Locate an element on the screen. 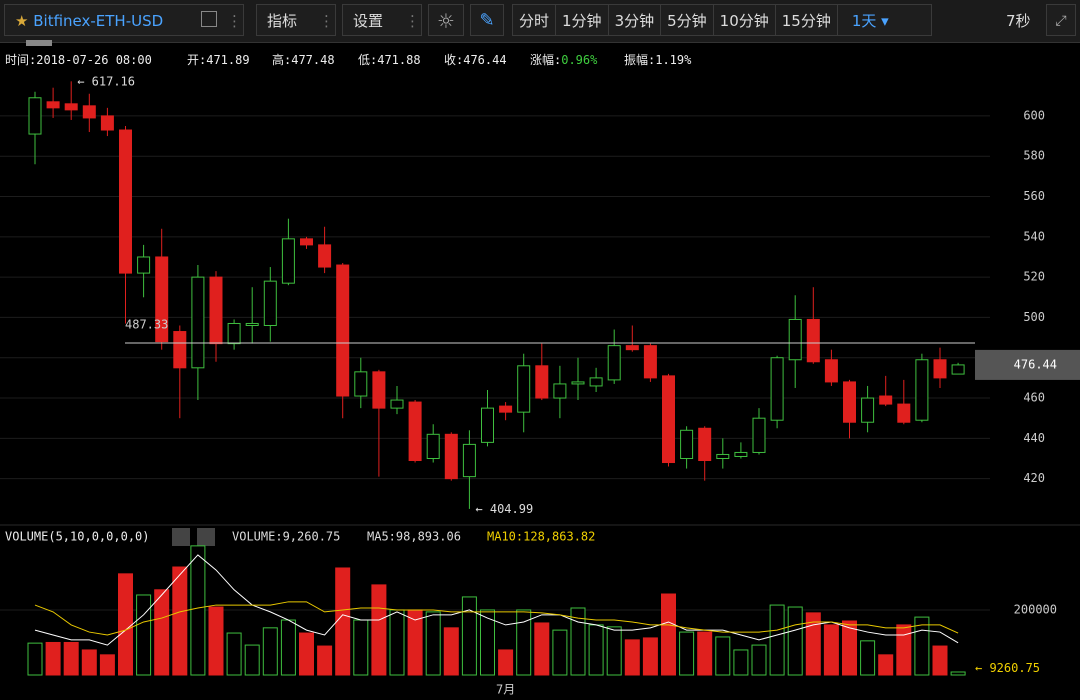 Image resolution: width=1080 pixels, height=700 pixels. symbol: Bitfinex-ETH-USD is located at coordinates (98, 21).